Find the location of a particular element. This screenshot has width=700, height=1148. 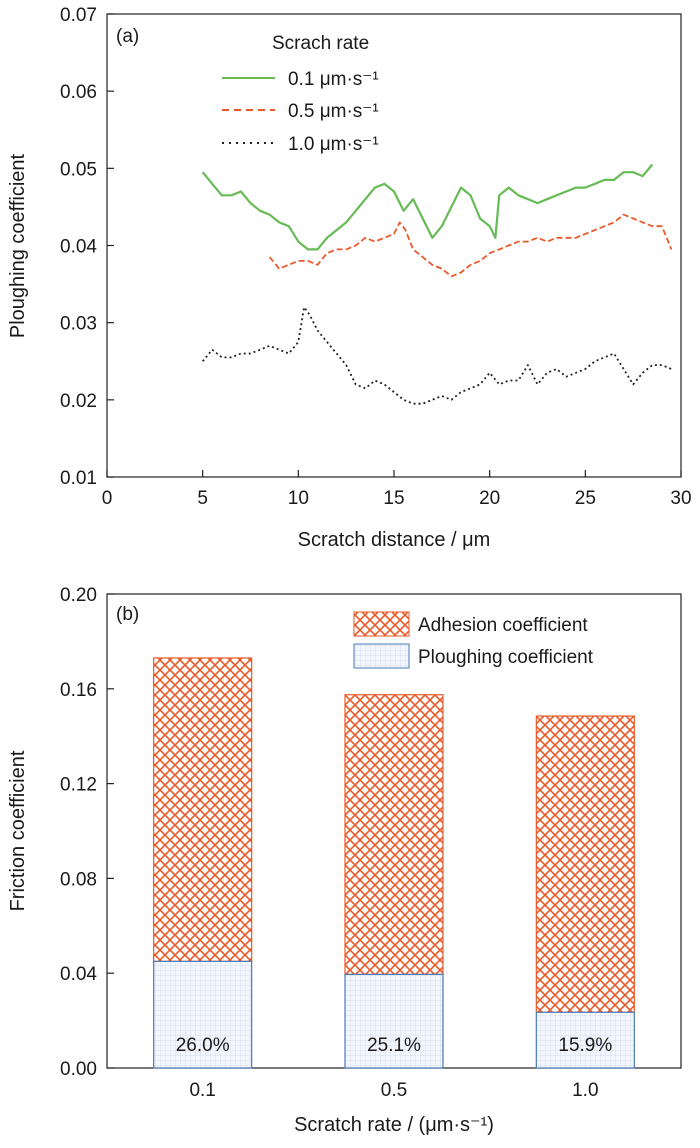

y-tick-label: 0.08 is located at coordinates (78, 879).